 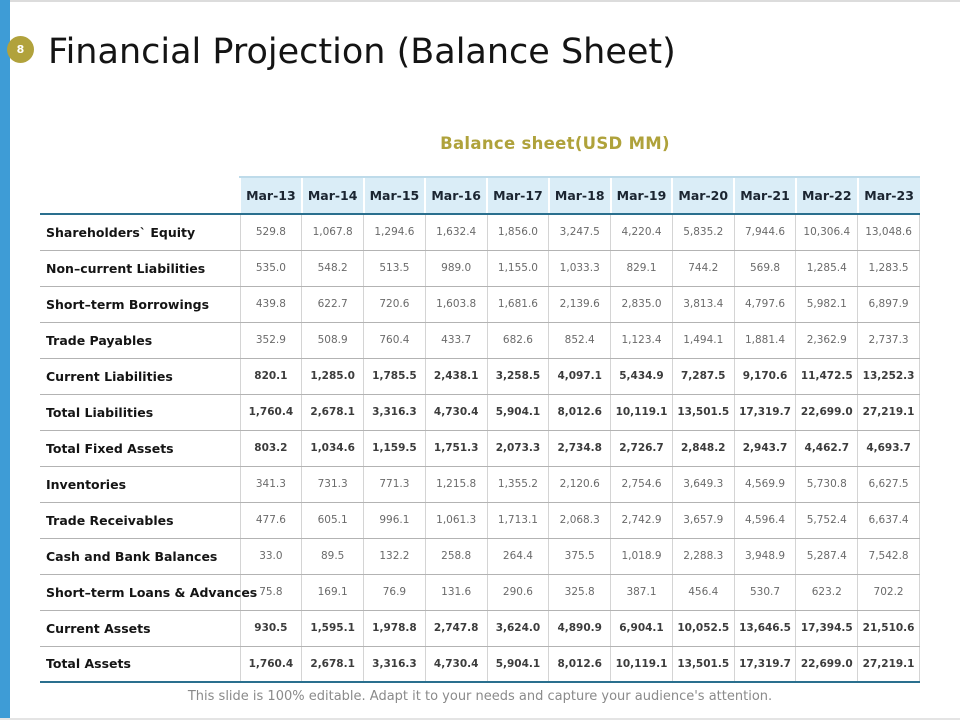 I want to click on cell-value: 771.3, so click(x=394, y=484).